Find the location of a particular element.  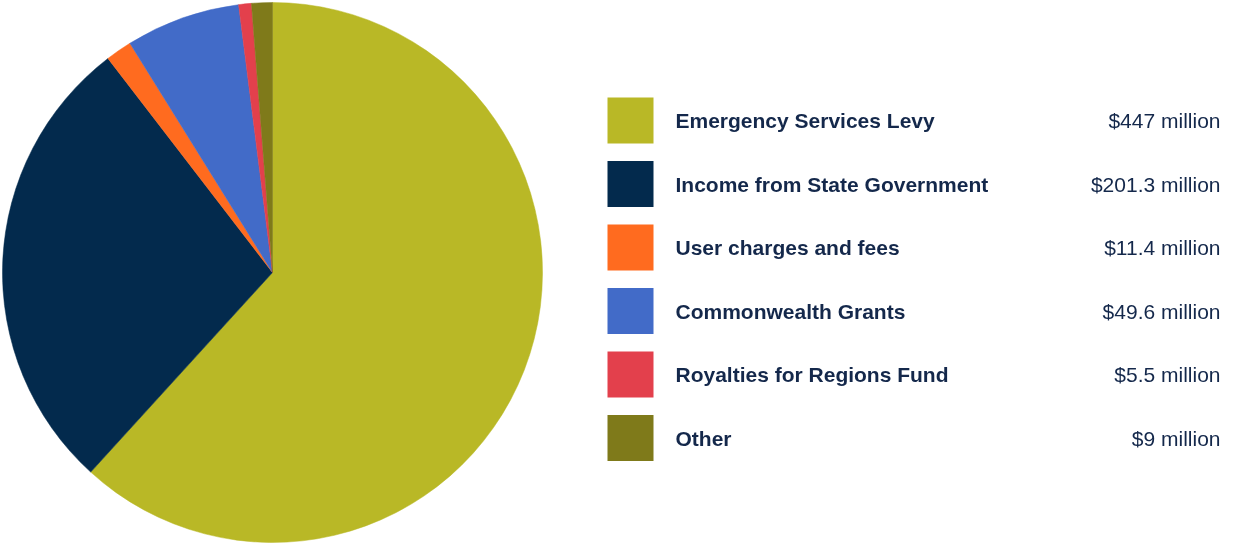

legend-label: Emergency Services Levy is located at coordinates (805, 120).